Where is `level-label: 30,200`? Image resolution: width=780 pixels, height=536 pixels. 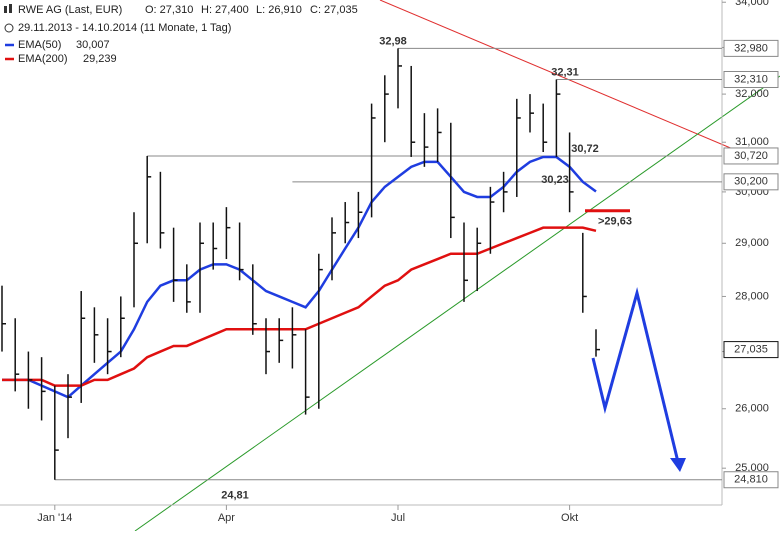 level-label: 30,200 is located at coordinates (751, 182).